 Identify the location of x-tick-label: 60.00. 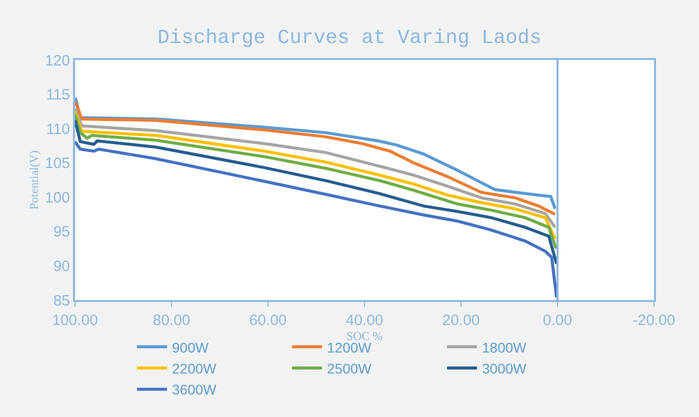
(268, 320).